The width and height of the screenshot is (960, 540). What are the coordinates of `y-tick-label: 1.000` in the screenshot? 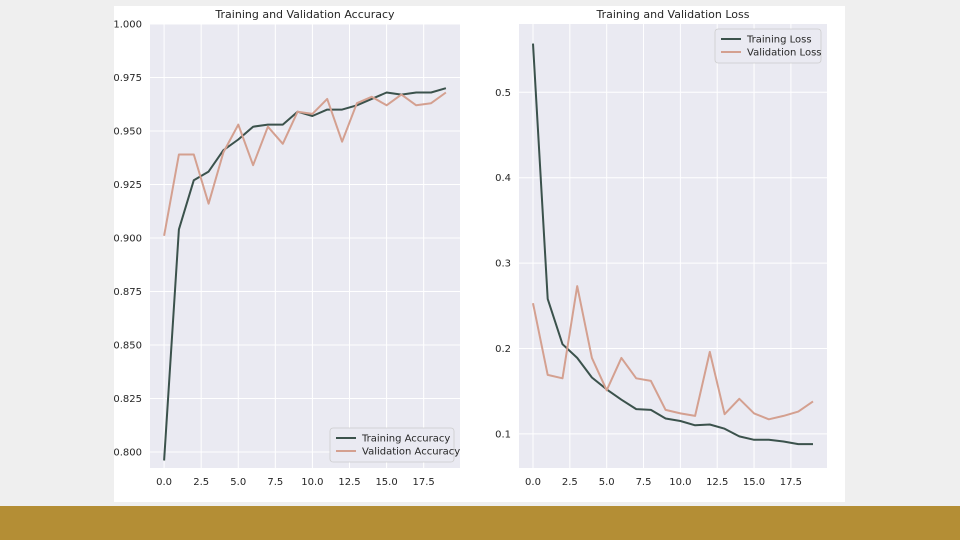 It's located at (127, 25).